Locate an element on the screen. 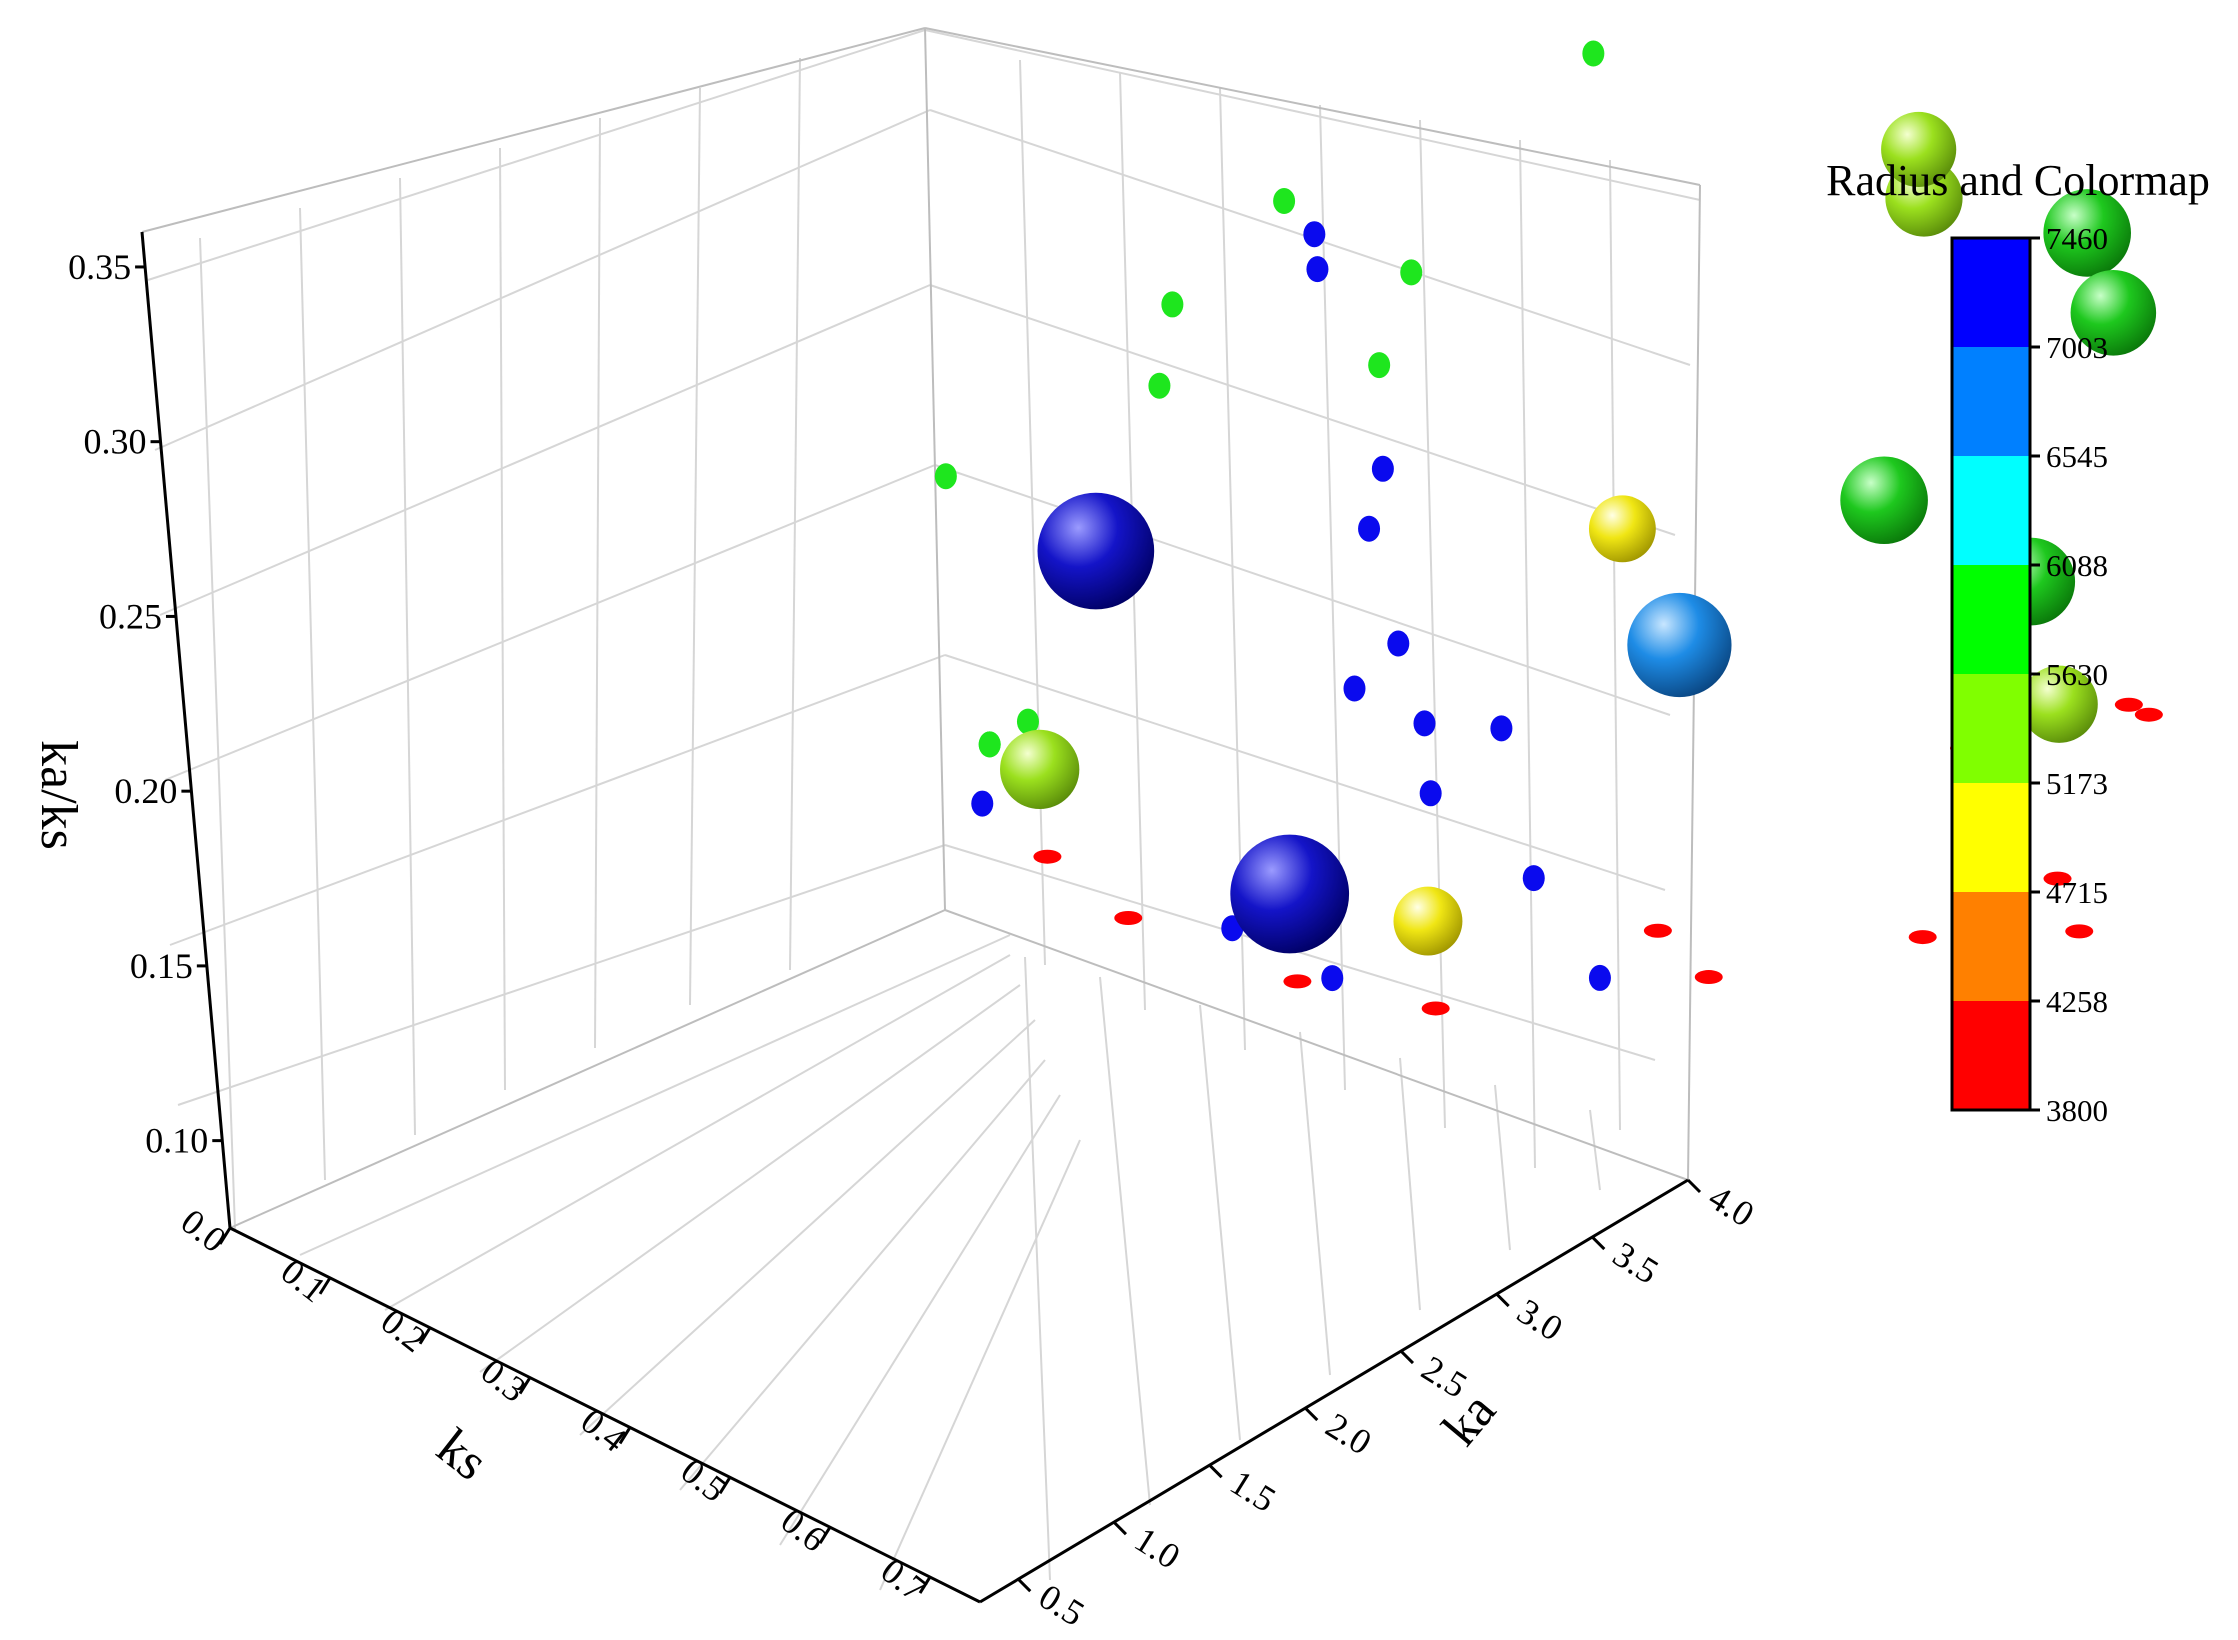 This screenshot has width=2238, height=1640. colorbar-tick-label: 7003 is located at coordinates (2077, 347).